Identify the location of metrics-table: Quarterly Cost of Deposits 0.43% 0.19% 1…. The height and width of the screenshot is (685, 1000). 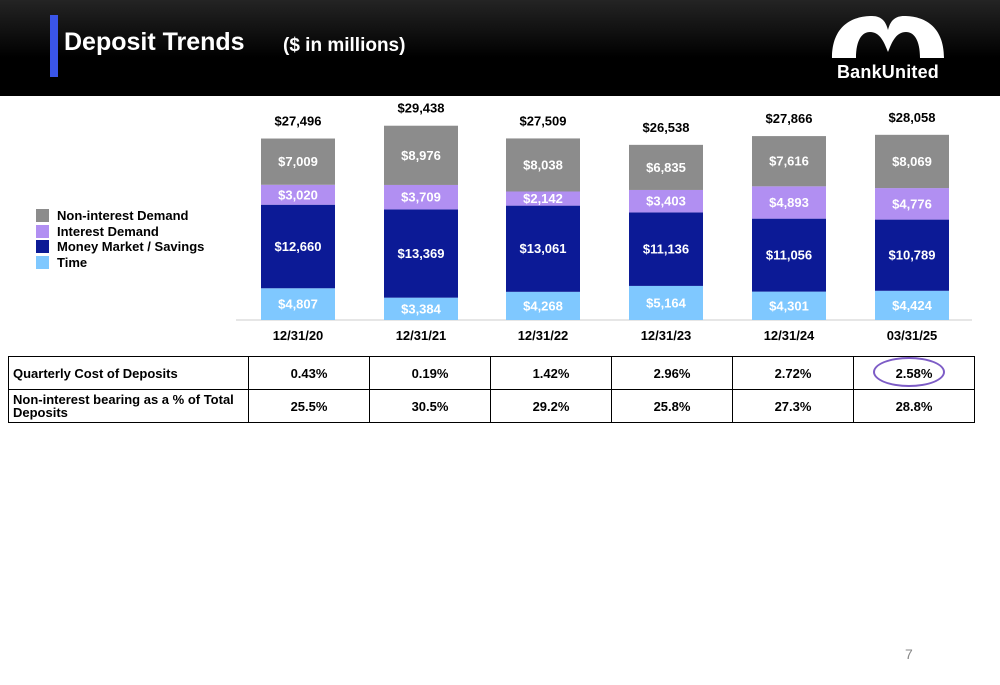
(491, 389).